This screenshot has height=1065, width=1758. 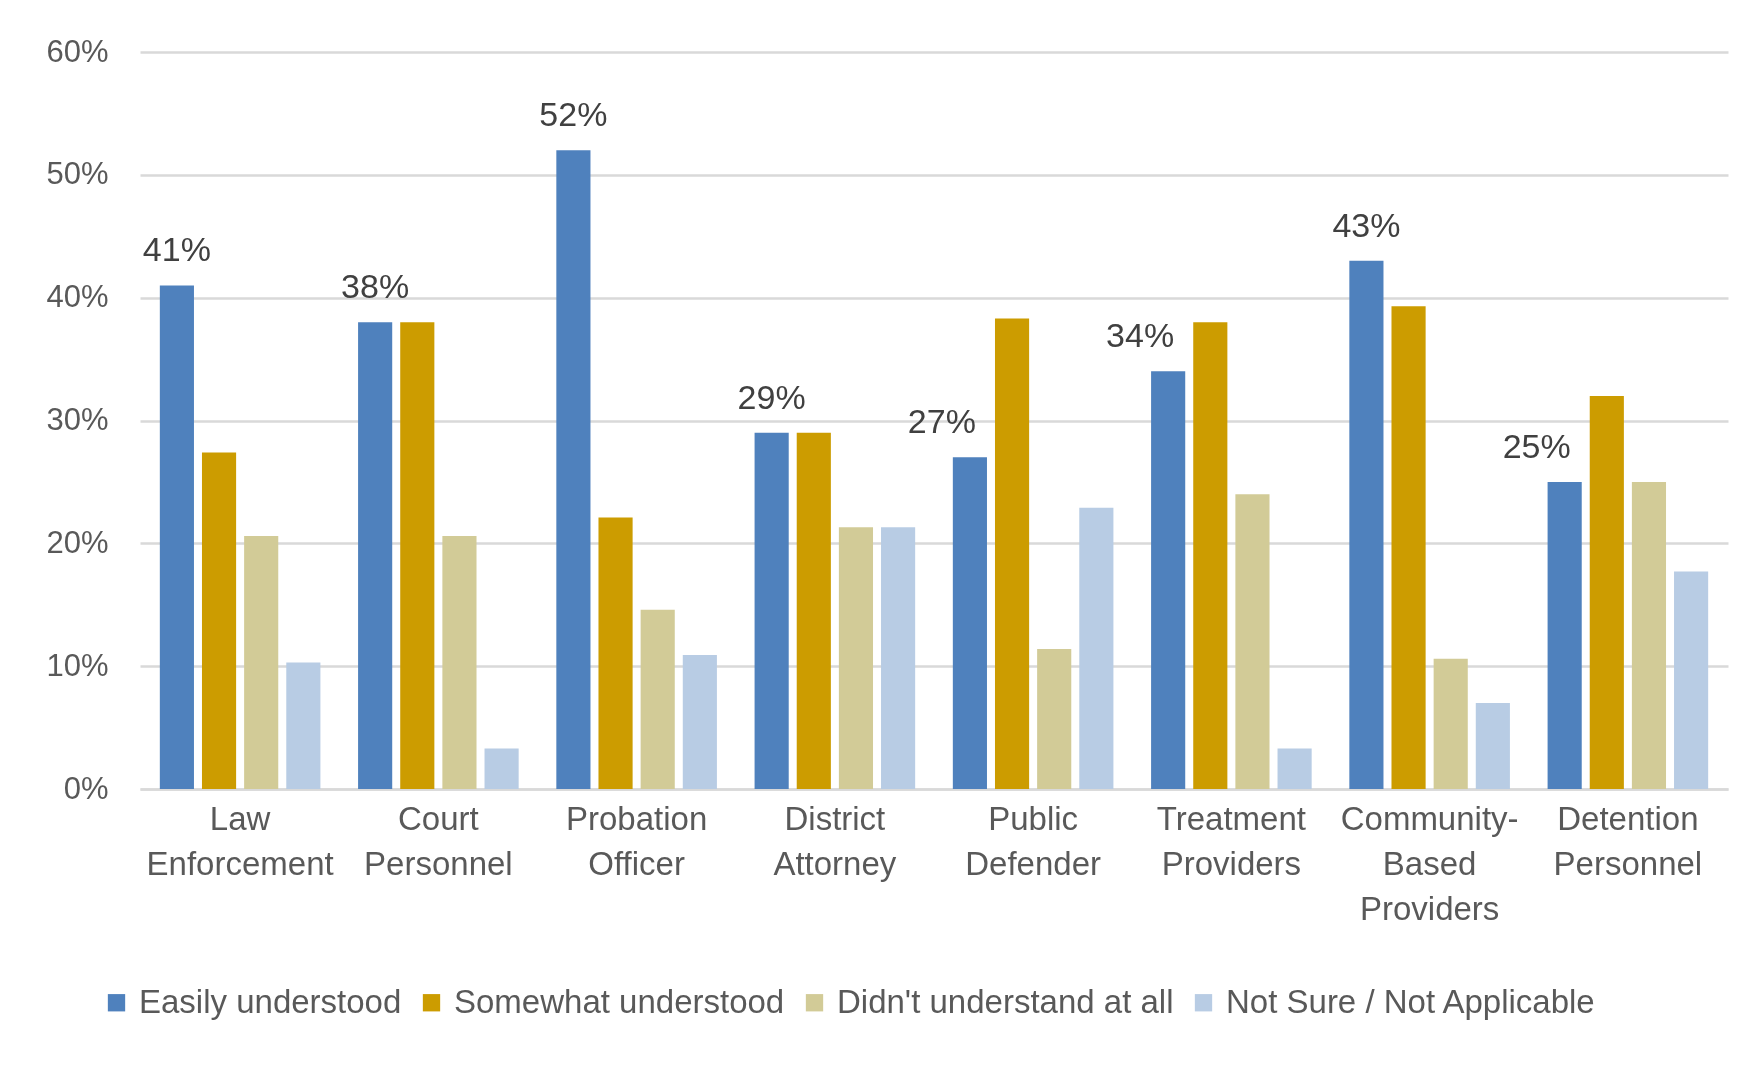 I want to click on x-tick-label: District Attorney, so click(x=835, y=840).